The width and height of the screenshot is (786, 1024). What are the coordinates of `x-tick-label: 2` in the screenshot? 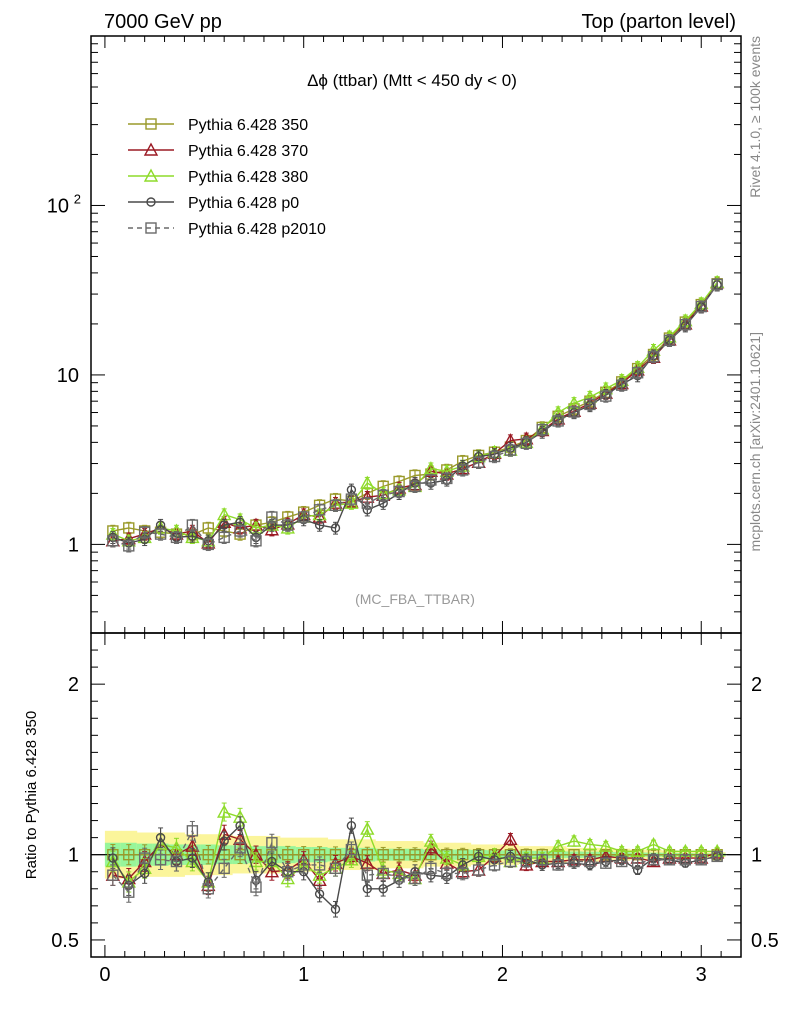 It's located at (502, 975).